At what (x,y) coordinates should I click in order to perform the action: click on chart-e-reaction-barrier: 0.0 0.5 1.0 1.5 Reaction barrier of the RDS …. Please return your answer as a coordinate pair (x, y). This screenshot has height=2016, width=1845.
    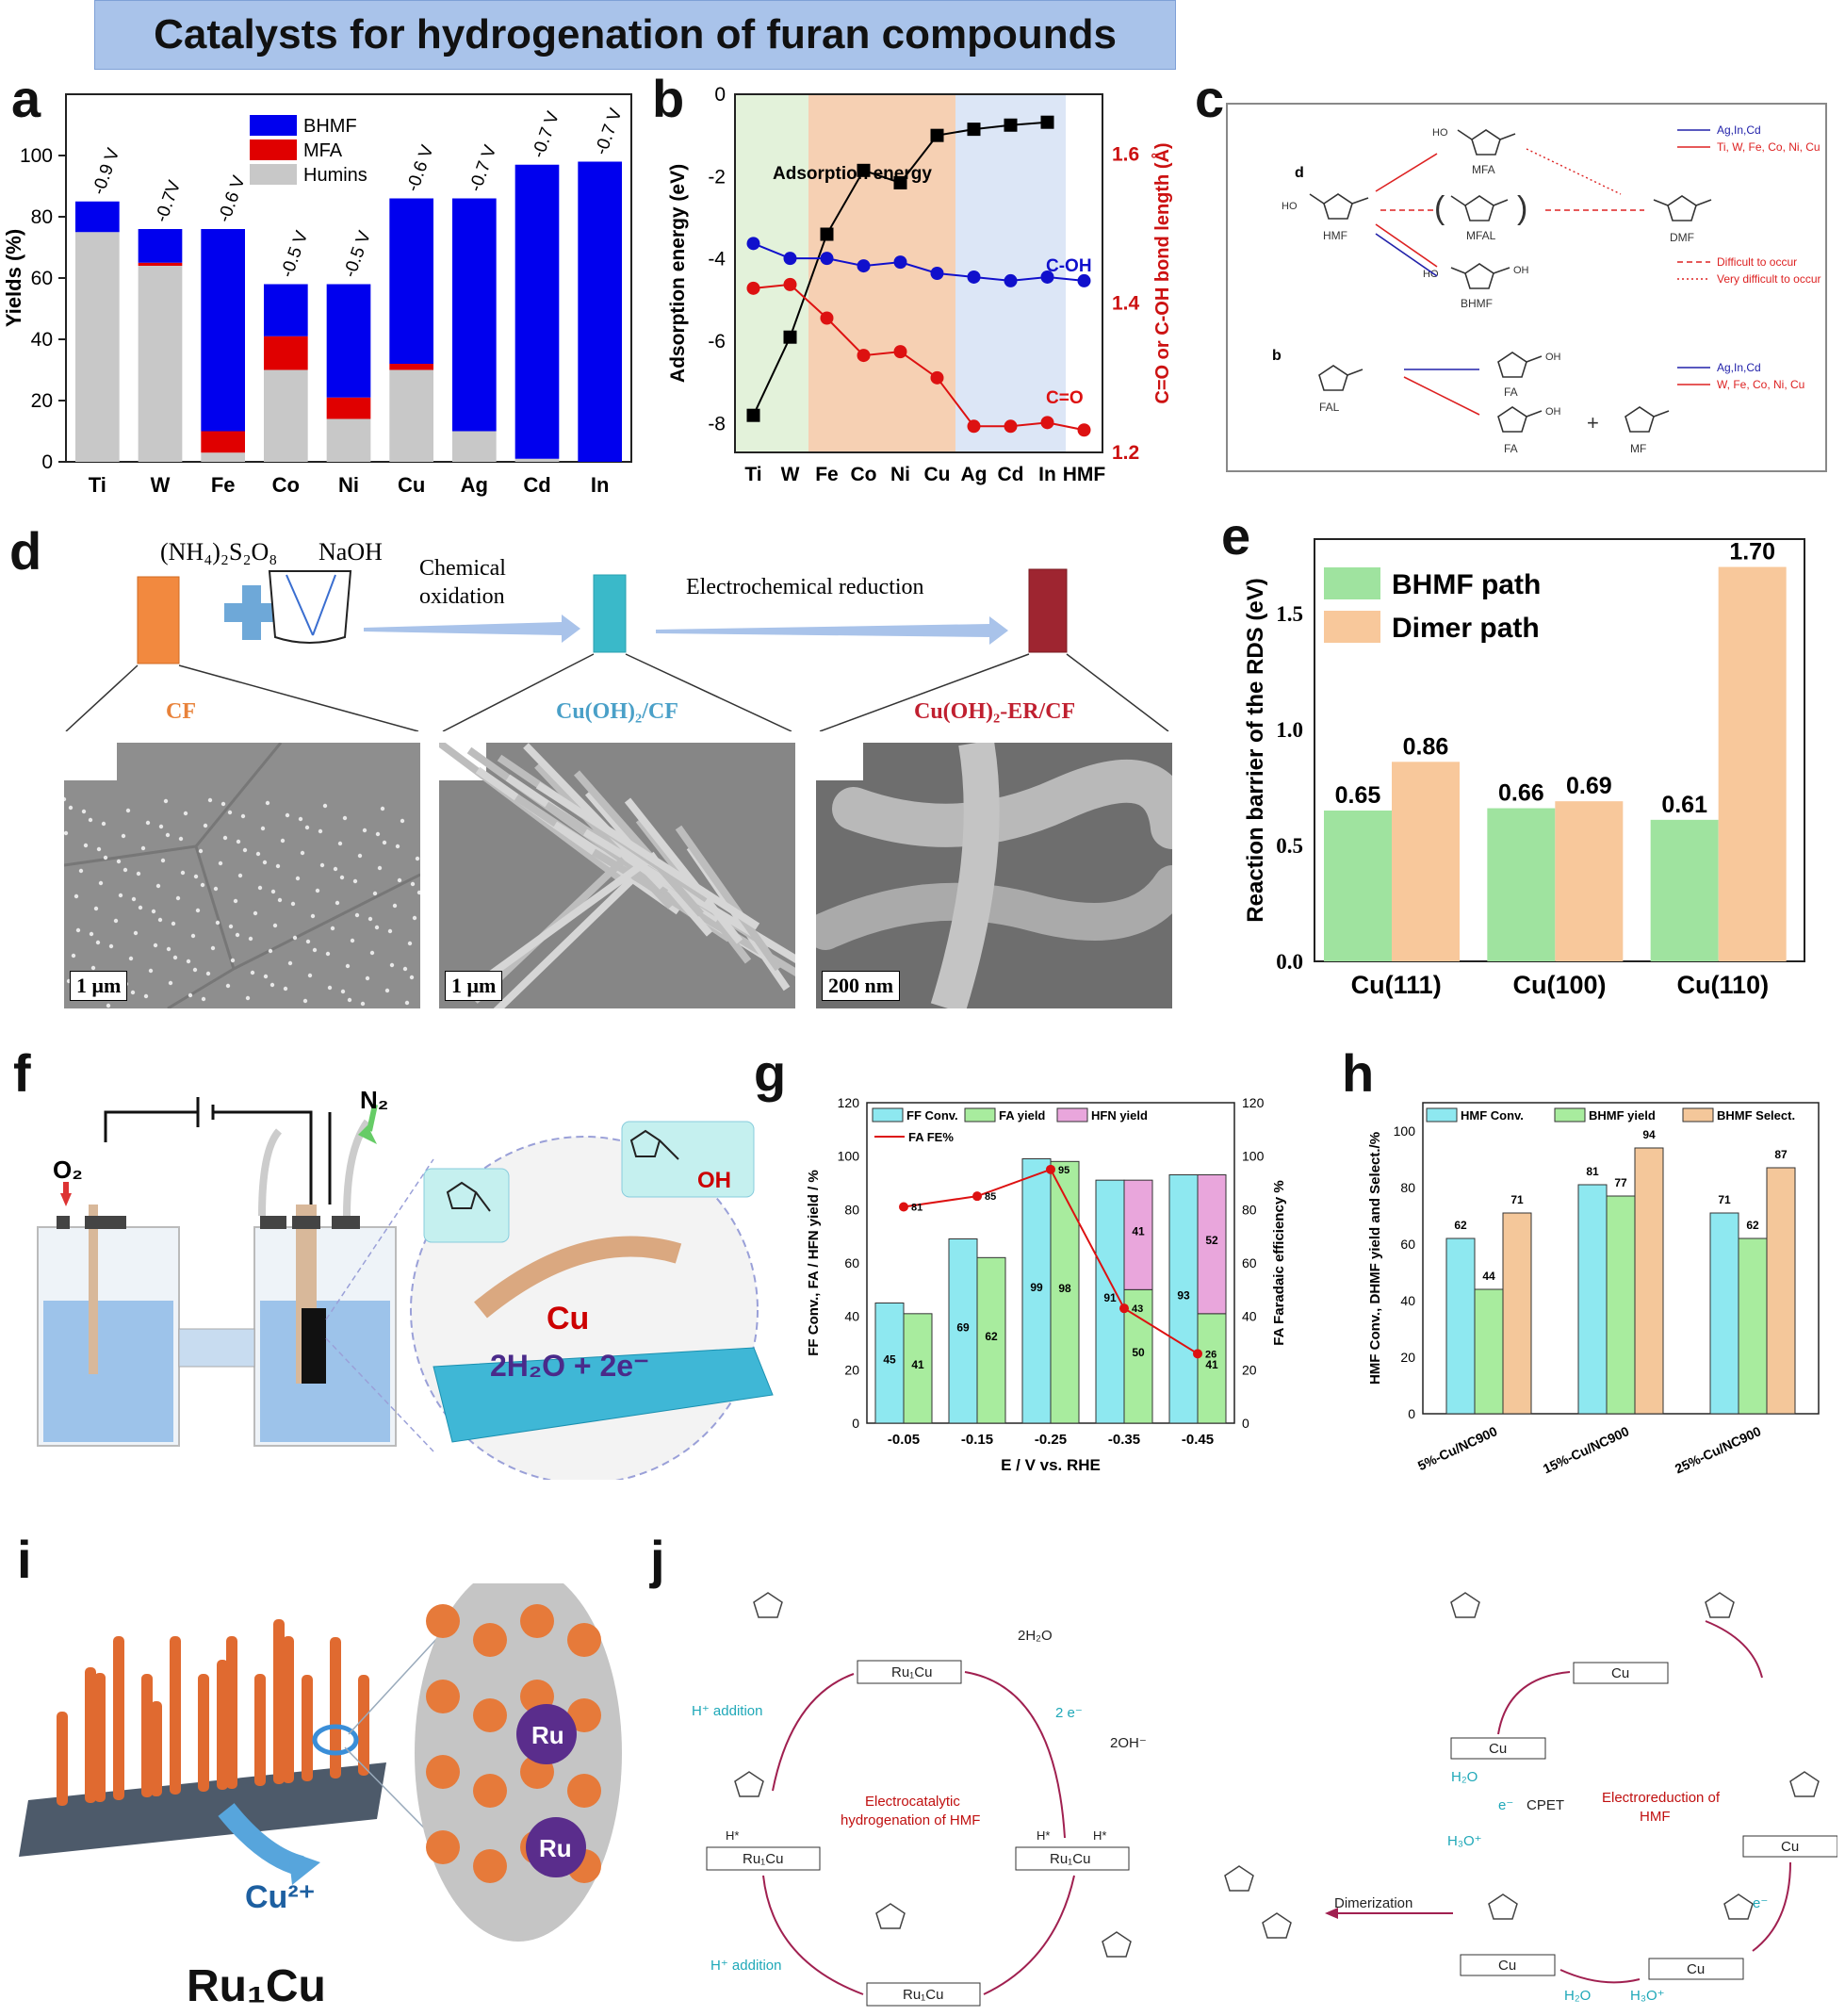
    Looking at the image, I should click on (1524, 768).